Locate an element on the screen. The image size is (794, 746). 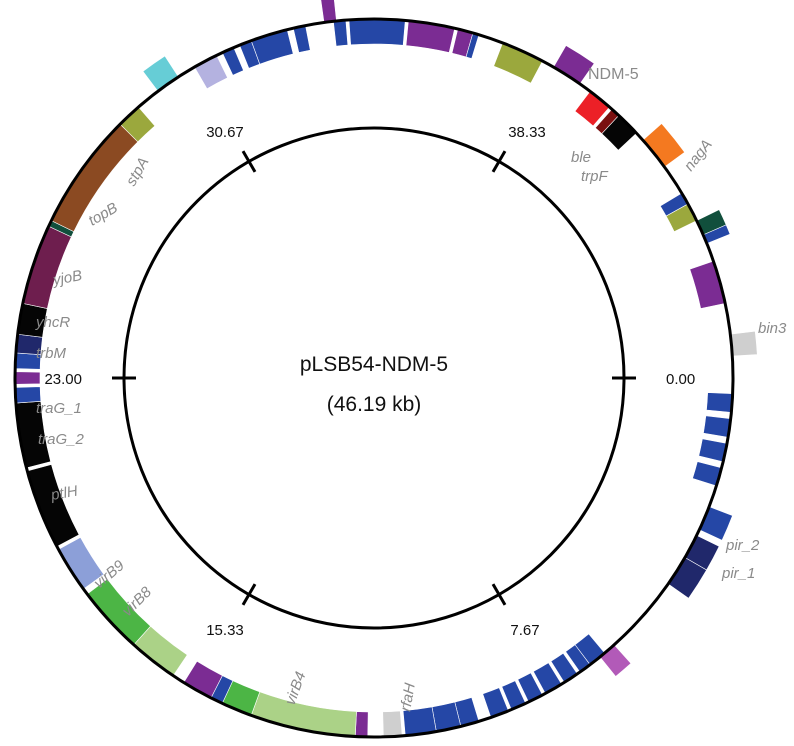
label-ndm-5: NDM-5 is located at coordinates (613, 74).